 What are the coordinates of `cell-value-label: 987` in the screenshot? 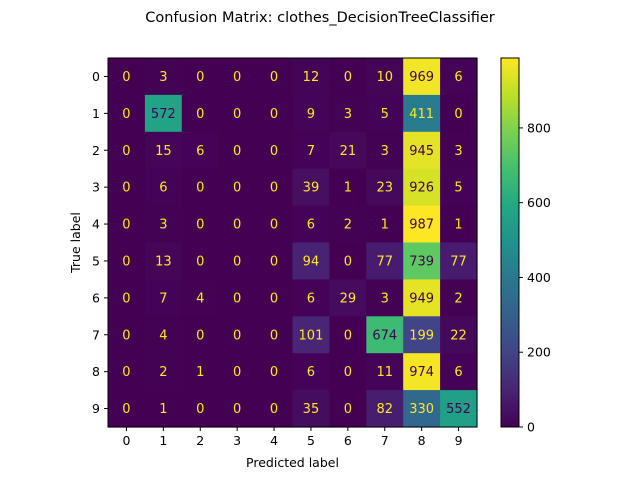 It's located at (421, 225).